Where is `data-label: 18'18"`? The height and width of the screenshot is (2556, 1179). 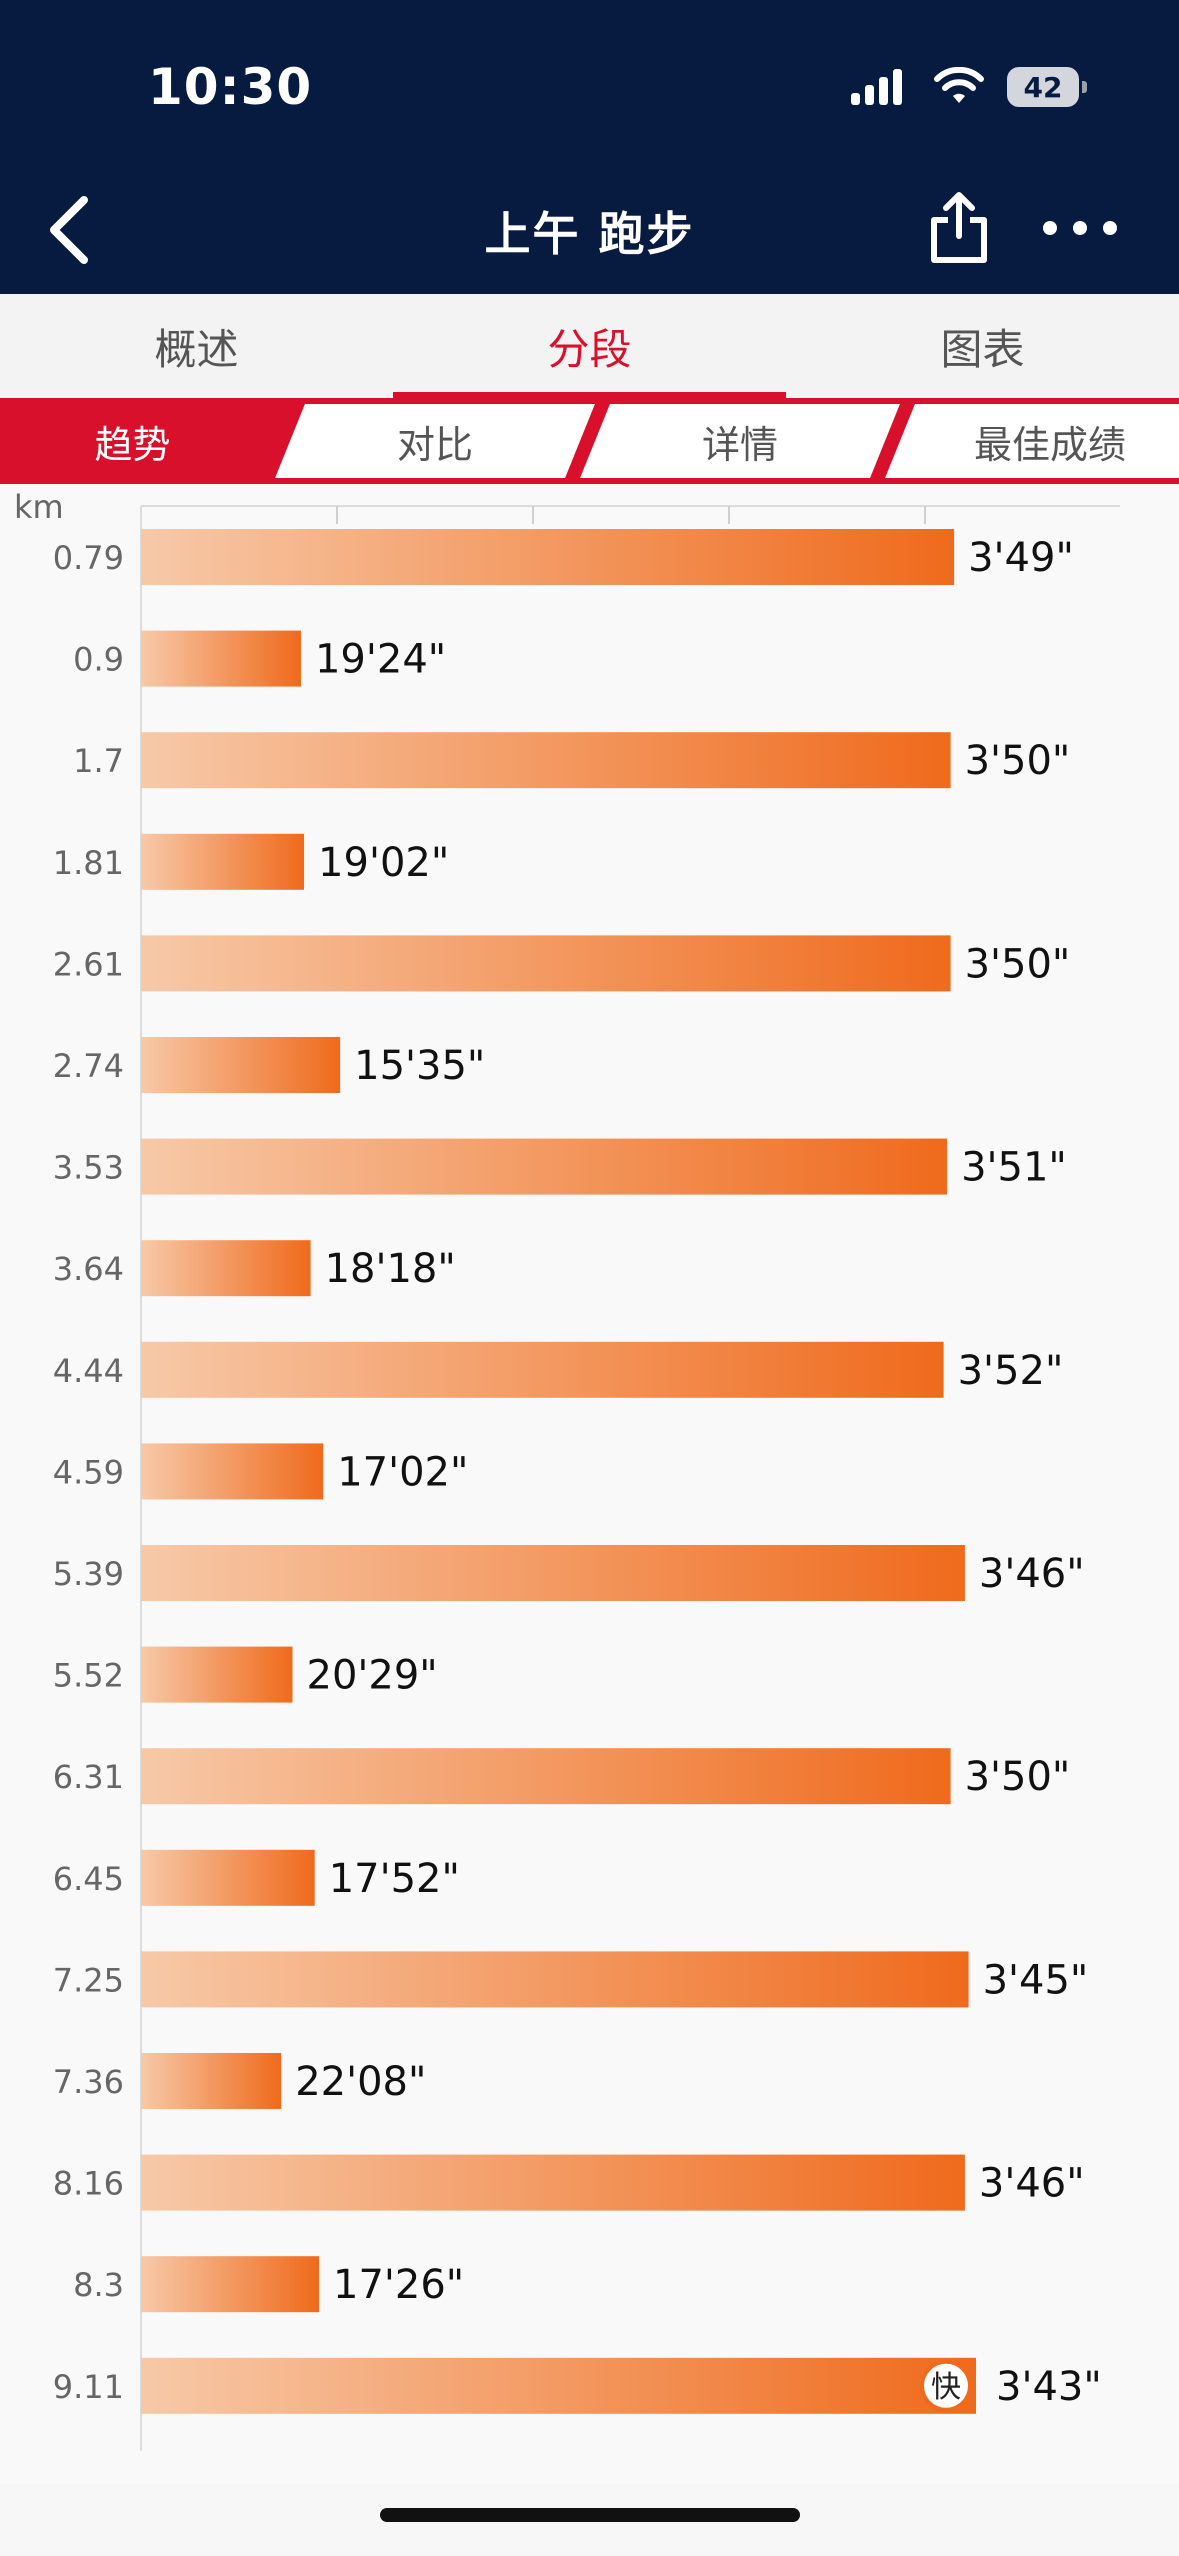
data-label: 18'18" is located at coordinates (390, 1269).